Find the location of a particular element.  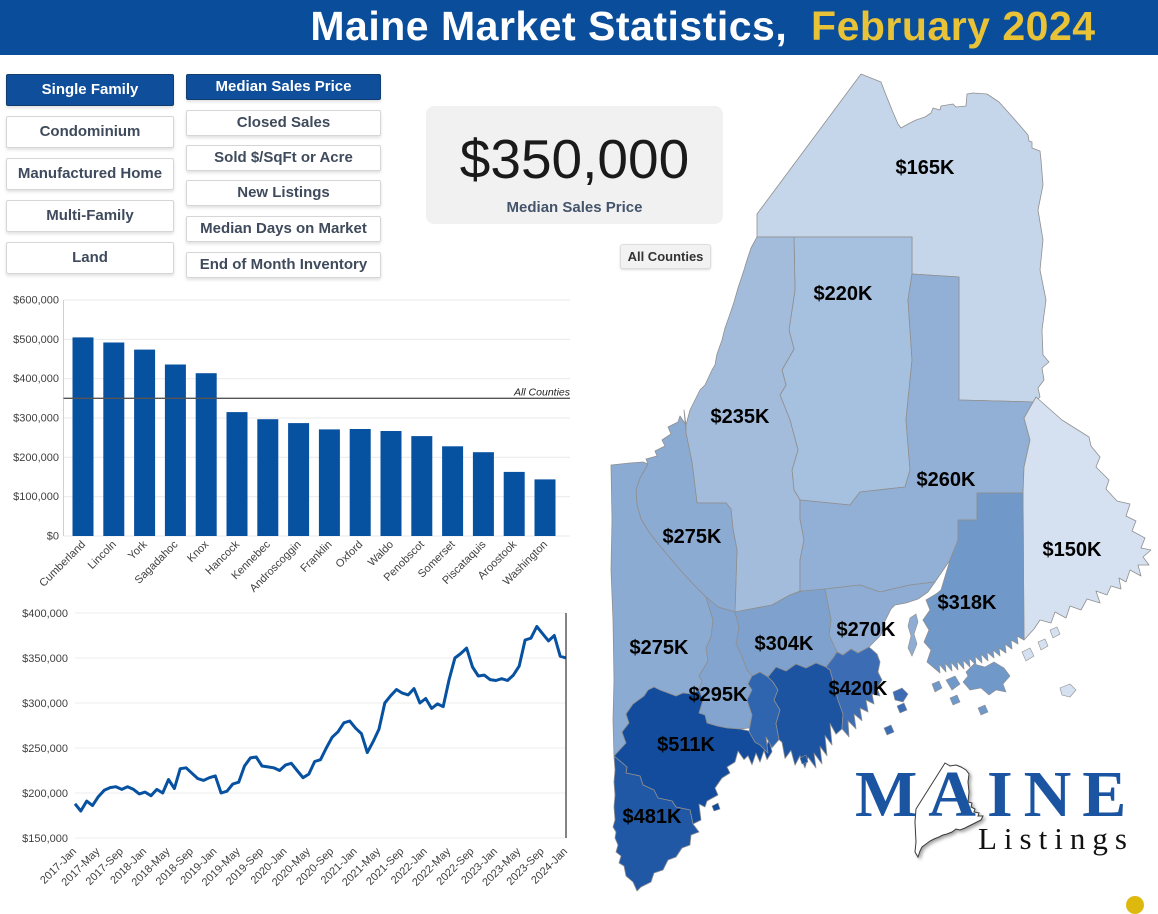

svg-text: All Counties is located at coordinates (542, 392).